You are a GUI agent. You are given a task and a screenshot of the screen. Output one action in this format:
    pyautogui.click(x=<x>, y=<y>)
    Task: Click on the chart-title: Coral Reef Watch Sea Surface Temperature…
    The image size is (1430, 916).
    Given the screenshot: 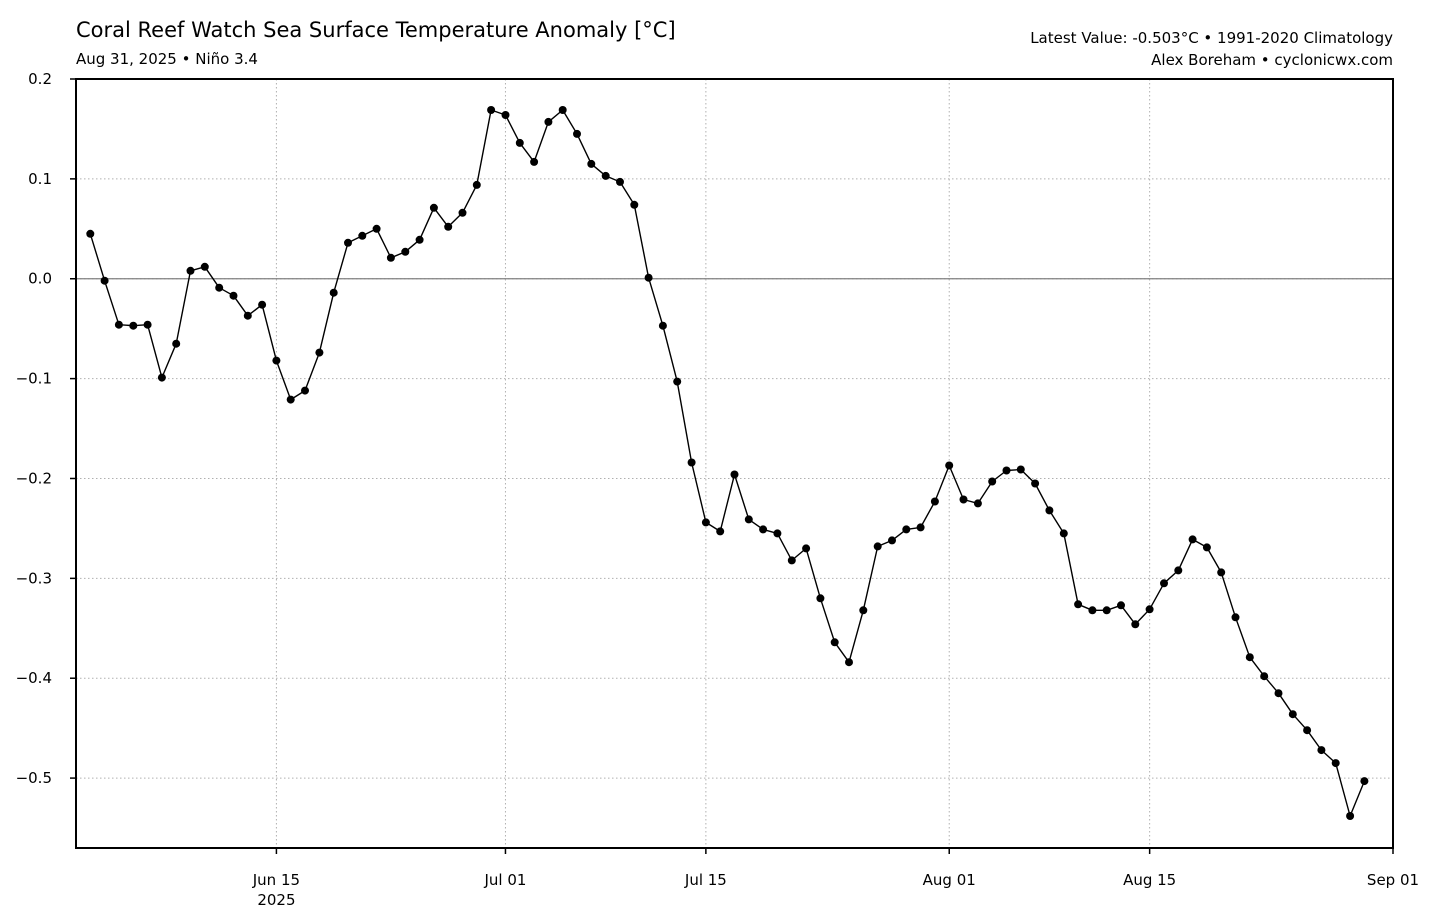 What is the action you would take?
    pyautogui.click(x=376, y=30)
    